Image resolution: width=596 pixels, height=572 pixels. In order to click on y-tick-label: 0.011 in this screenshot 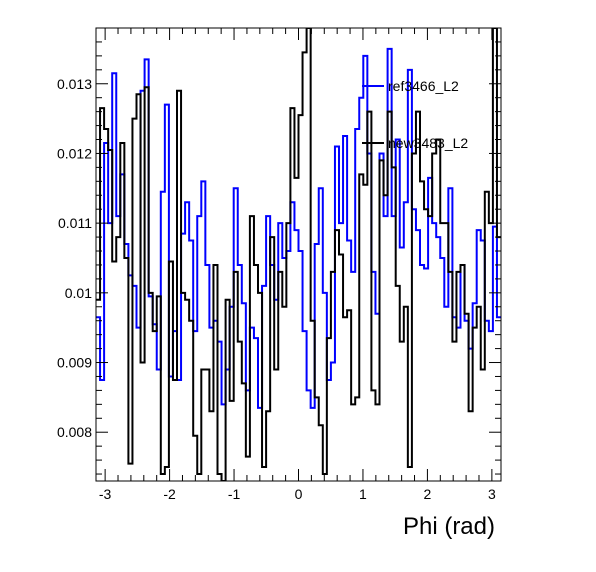, I will do `click(75, 223)`.